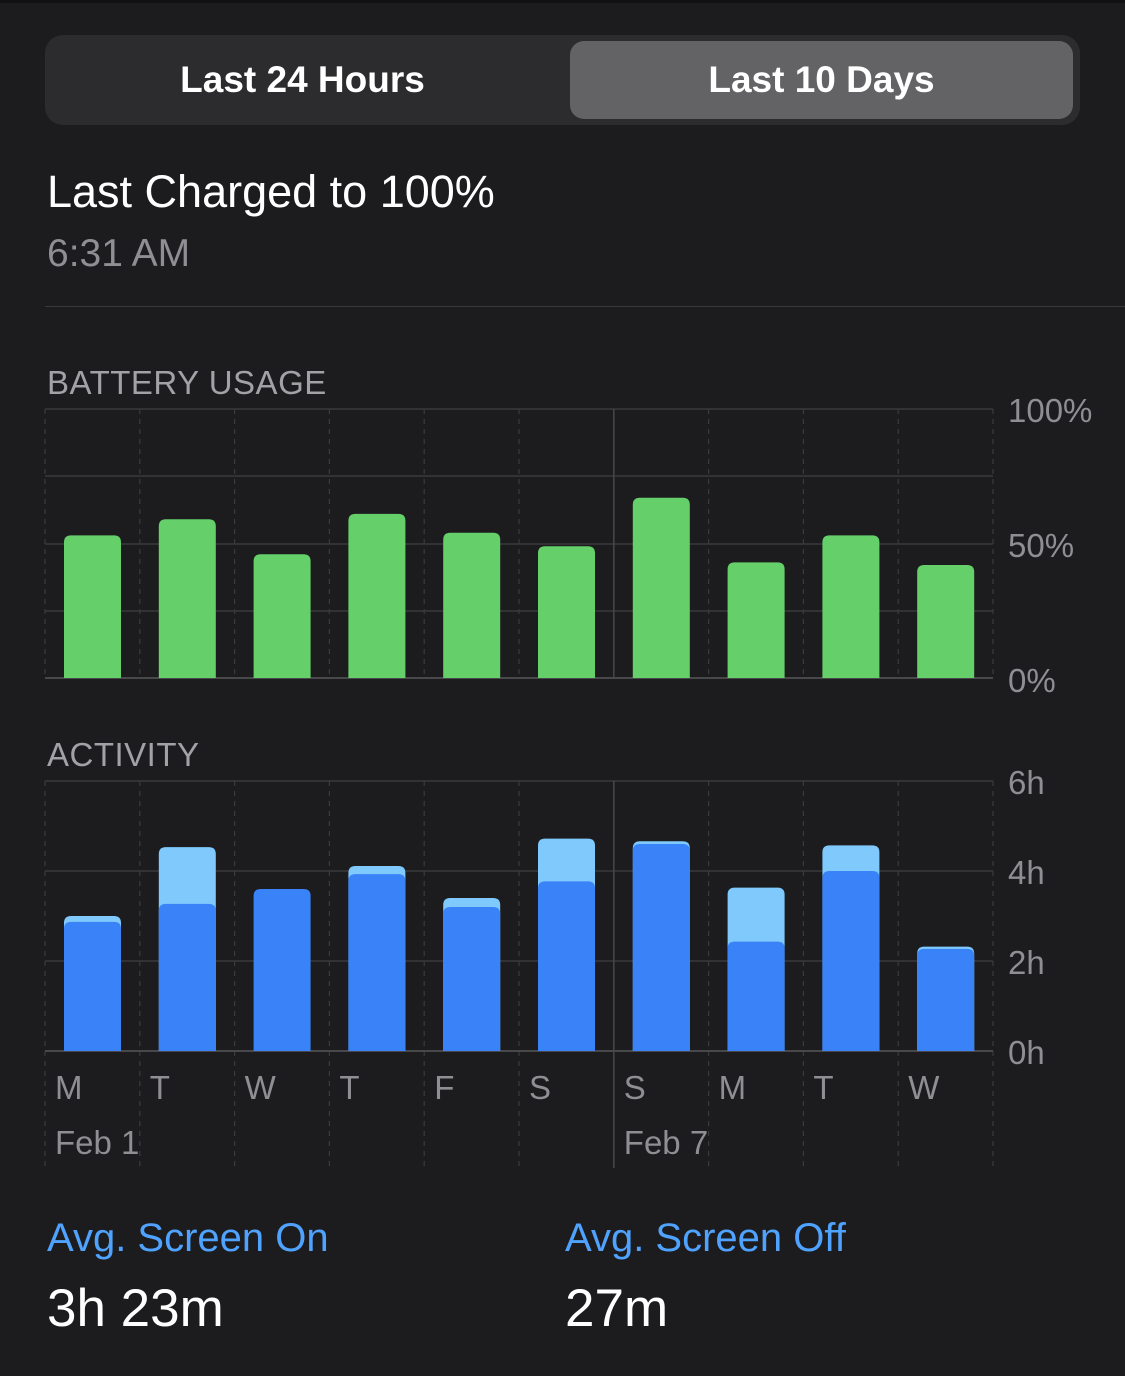 The image size is (1125, 1376). Describe the element at coordinates (1026, 962) in the screenshot. I see `activity-y-tick-2h: 2h` at that location.